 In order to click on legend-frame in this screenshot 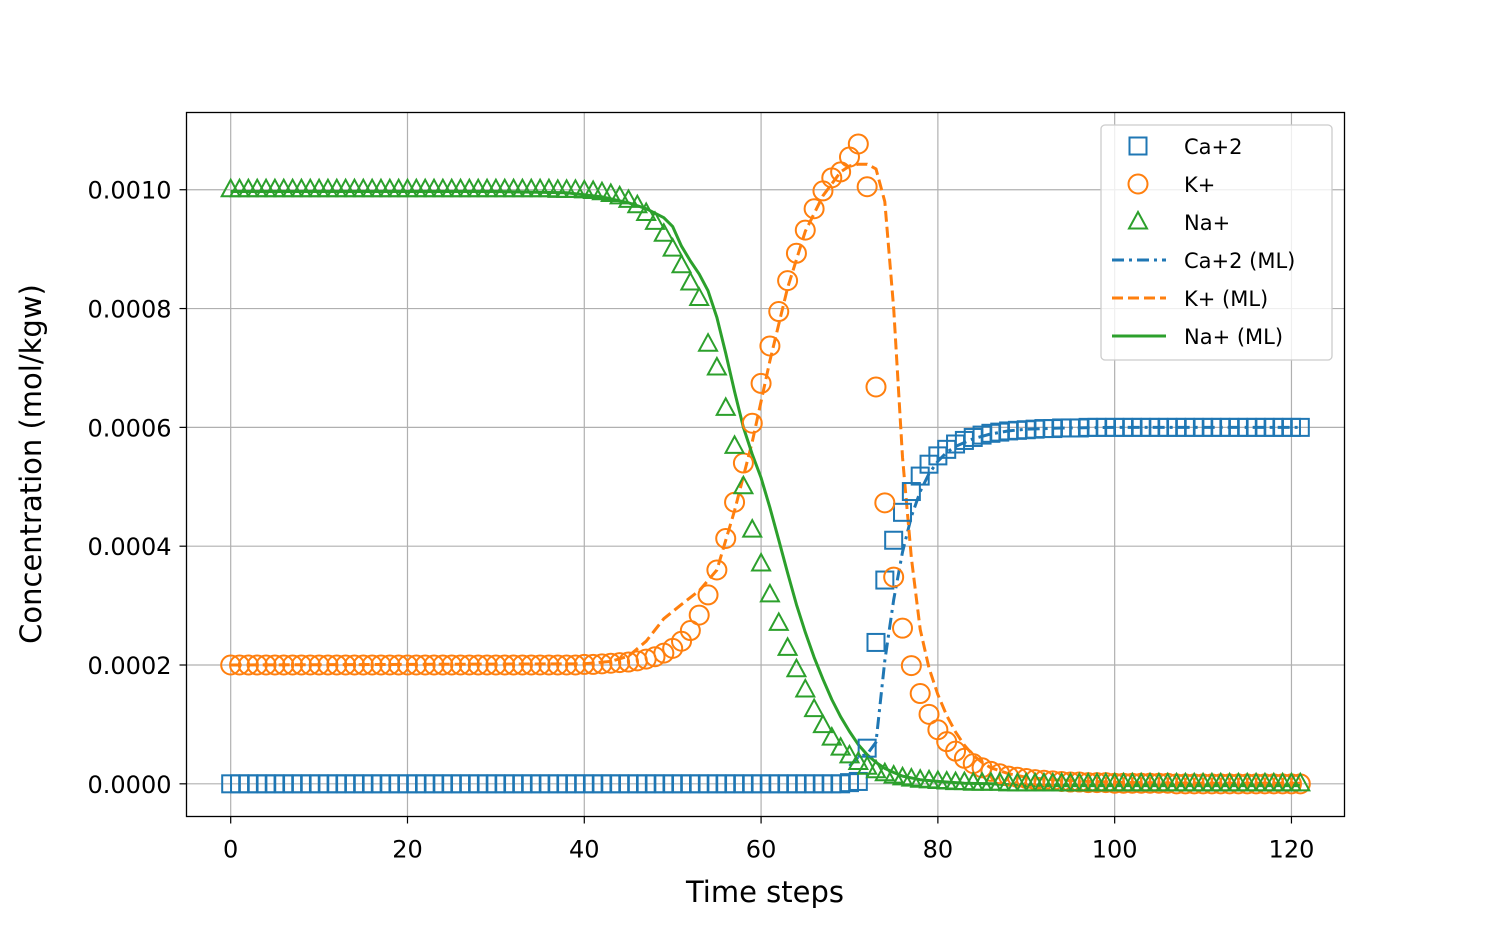, I will do `click(1216, 242)`.